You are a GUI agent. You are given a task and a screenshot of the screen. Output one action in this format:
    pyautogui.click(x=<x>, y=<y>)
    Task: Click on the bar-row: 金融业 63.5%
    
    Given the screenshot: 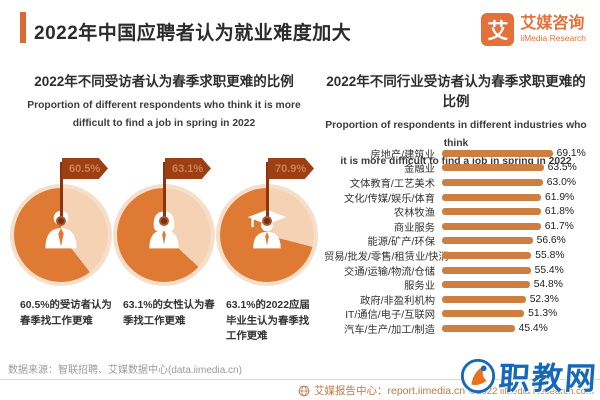 What is the action you would take?
    pyautogui.click(x=460, y=168)
    